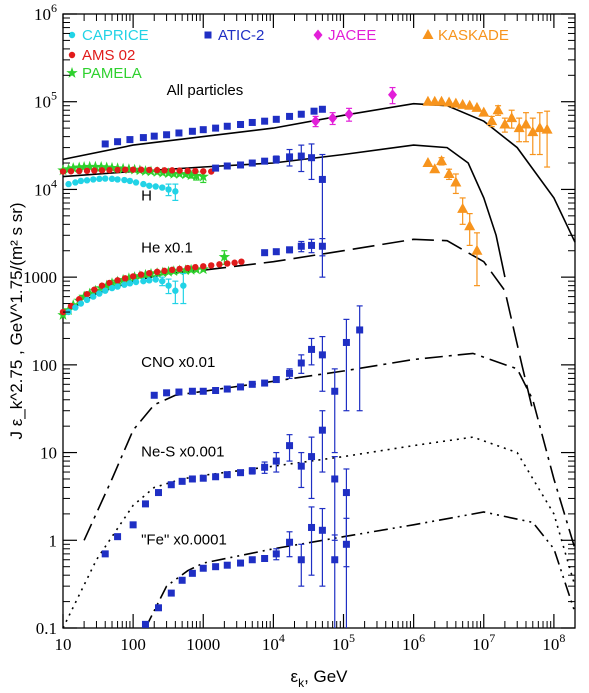  Describe the element at coordinates (553, 642) in the screenshot. I see `x-tick-label: 10⁸` at that location.